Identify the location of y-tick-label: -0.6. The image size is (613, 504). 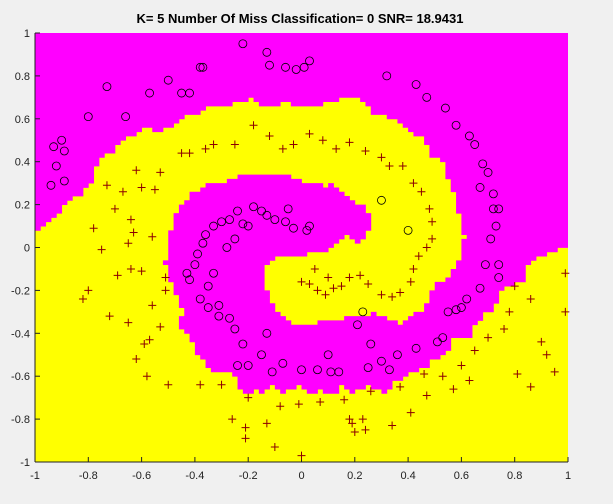
(20, 377).